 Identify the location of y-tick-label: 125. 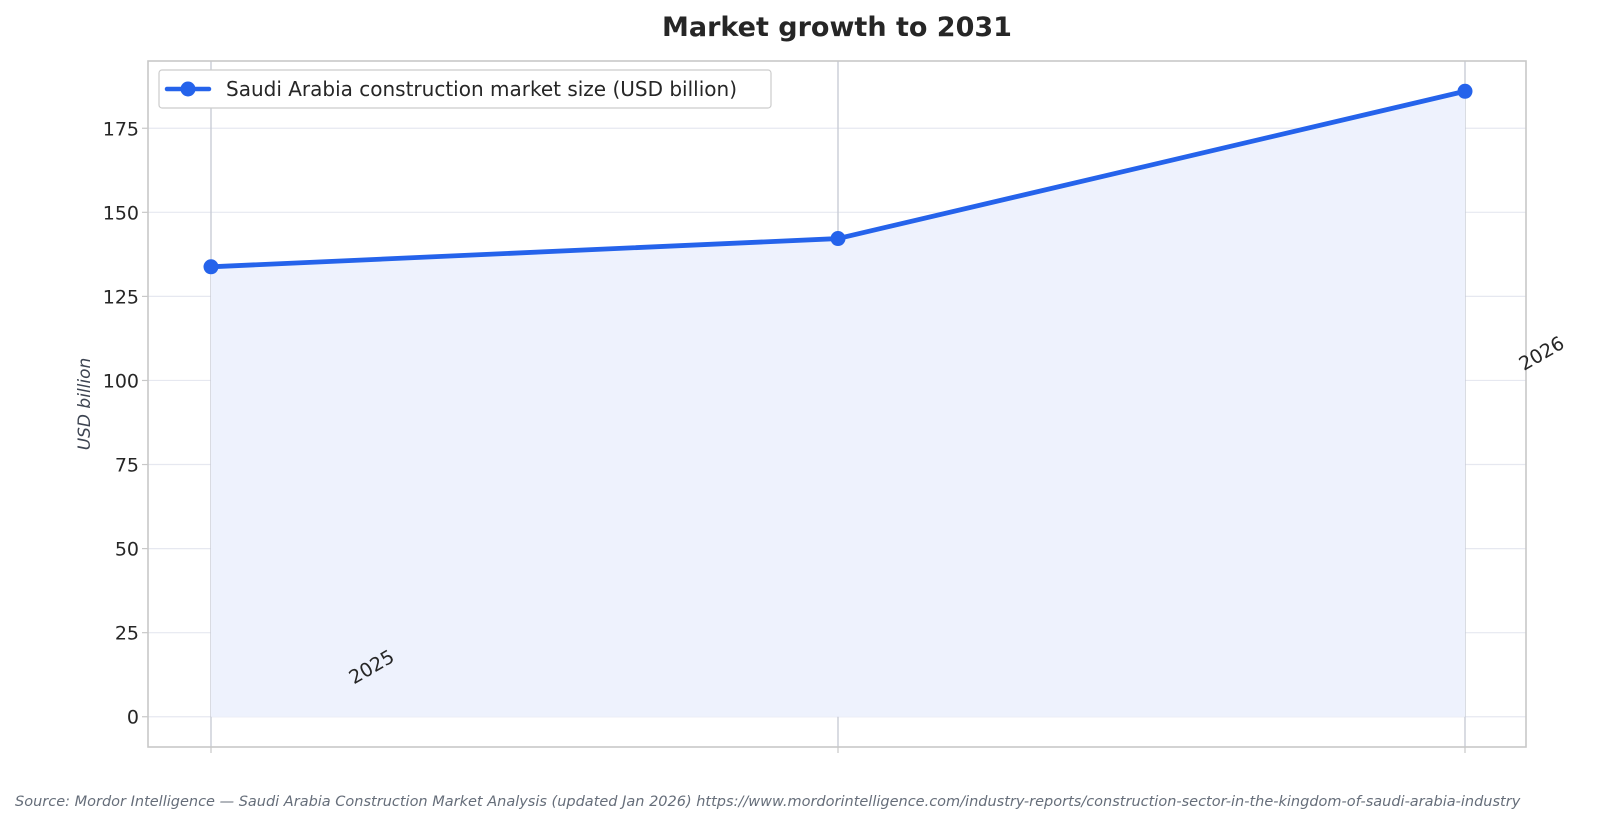
(121, 297).